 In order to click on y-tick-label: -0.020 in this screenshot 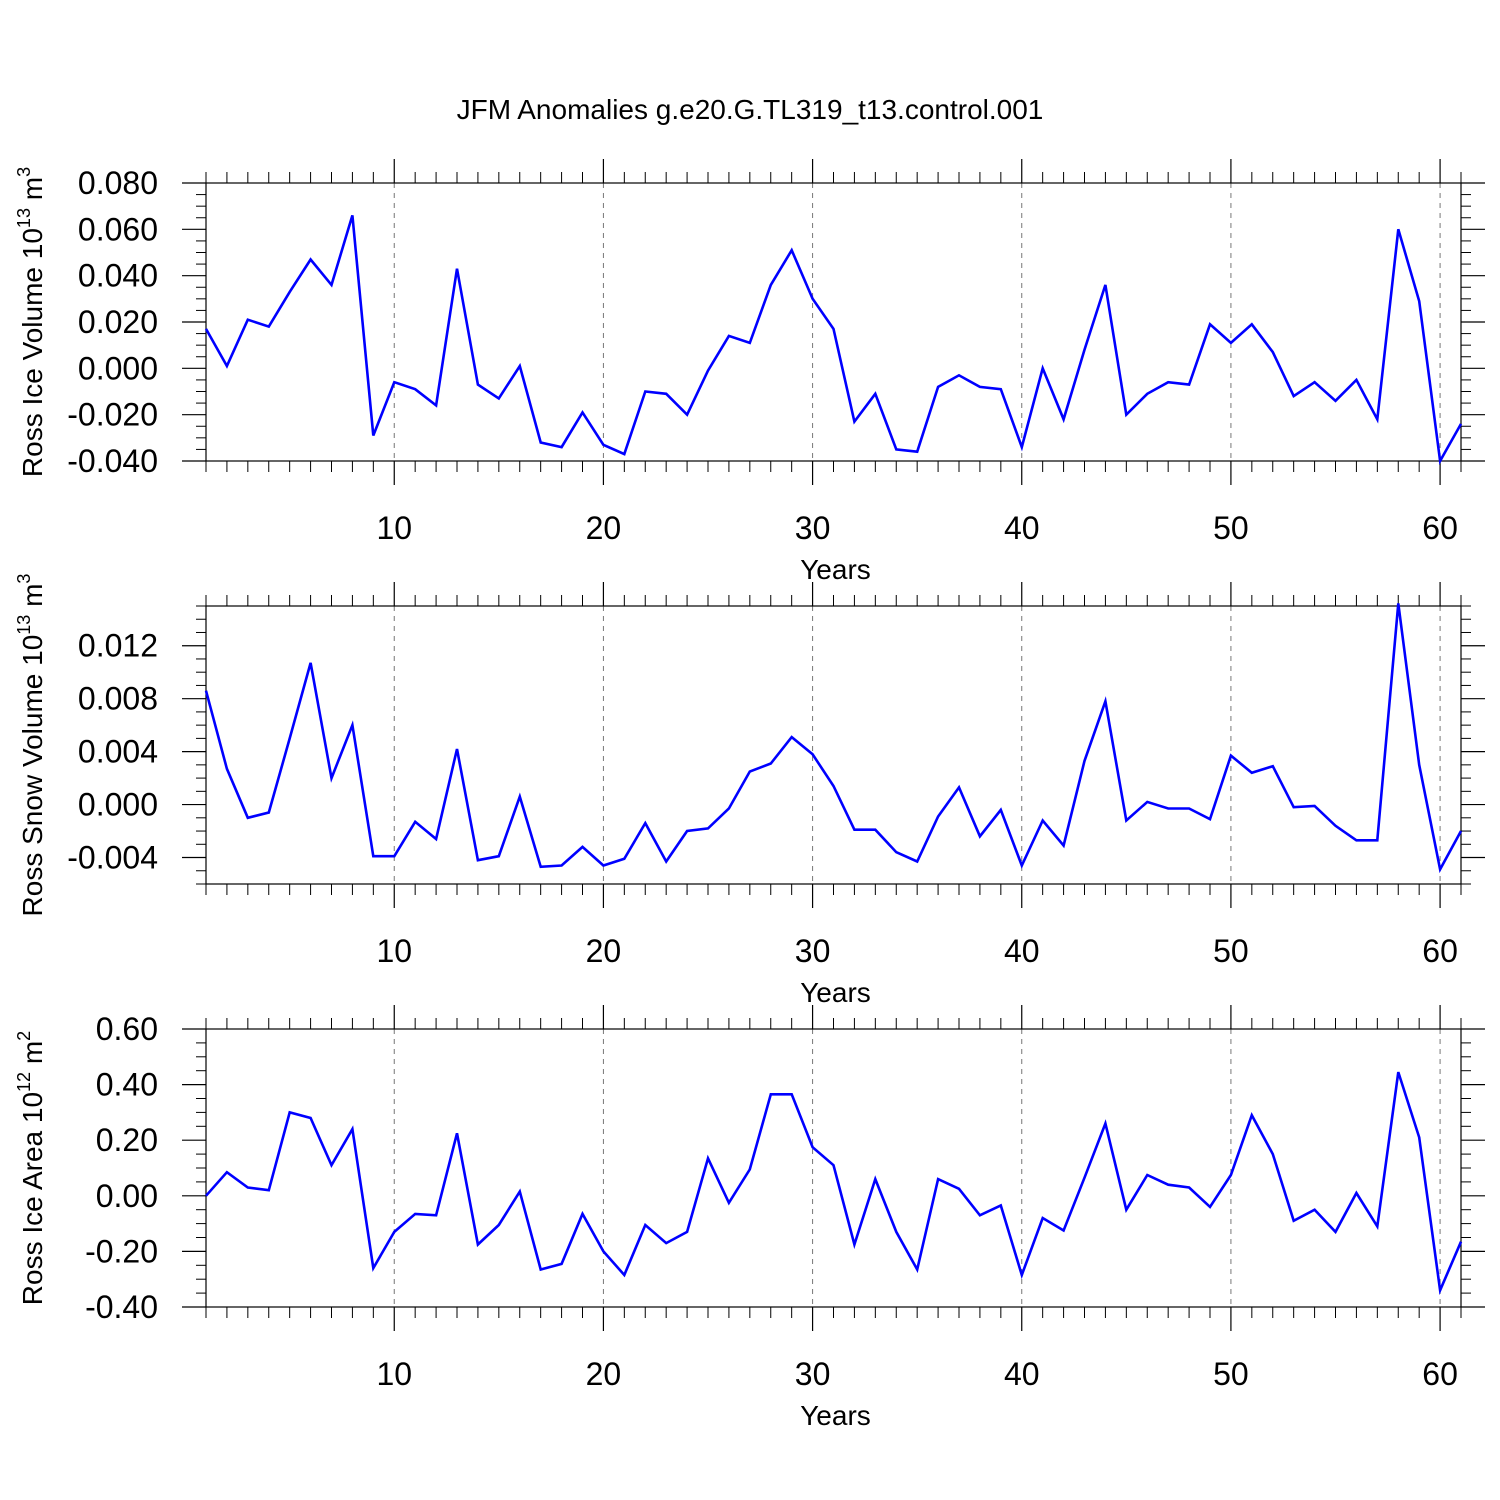, I will do `click(112, 415)`.